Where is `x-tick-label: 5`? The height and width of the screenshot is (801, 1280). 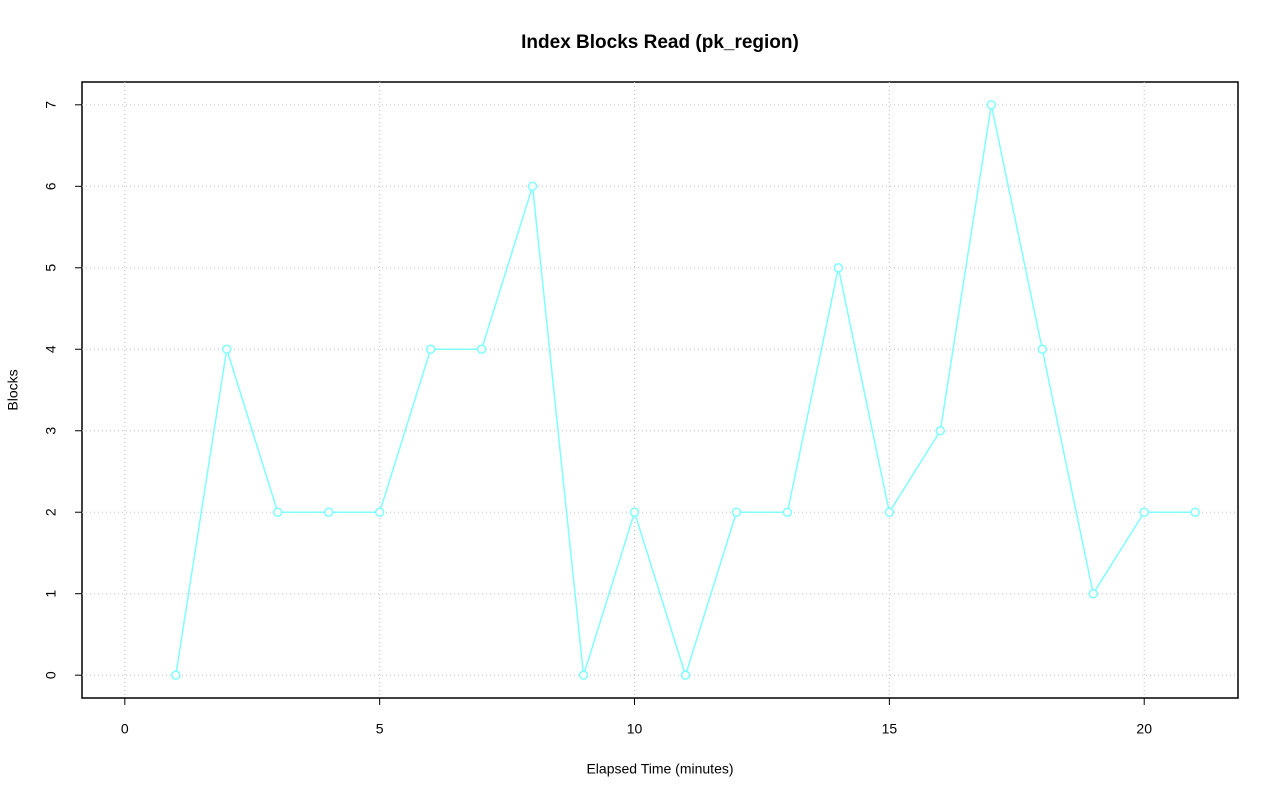
x-tick-label: 5 is located at coordinates (380, 729).